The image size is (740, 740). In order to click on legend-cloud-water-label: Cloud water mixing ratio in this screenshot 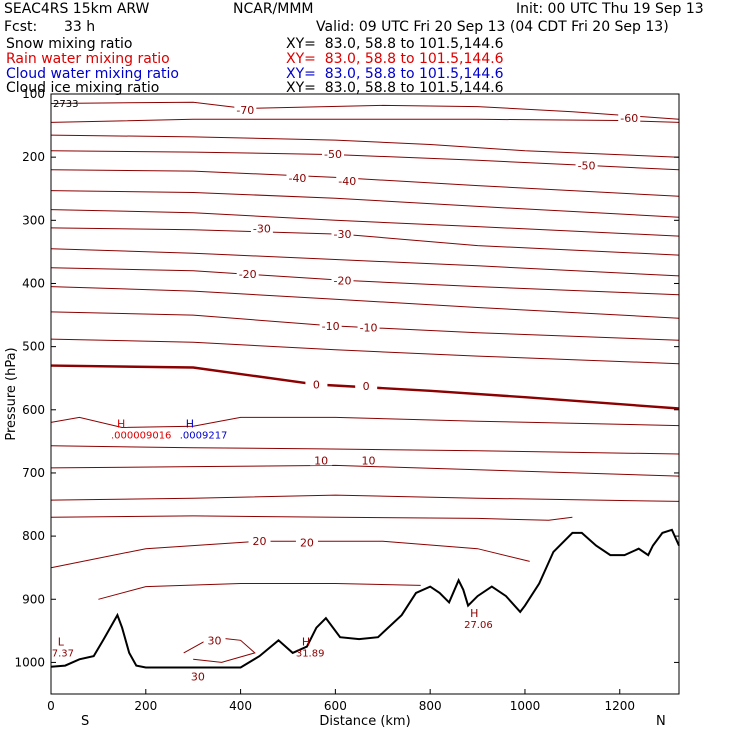, I will do `click(92, 74)`.